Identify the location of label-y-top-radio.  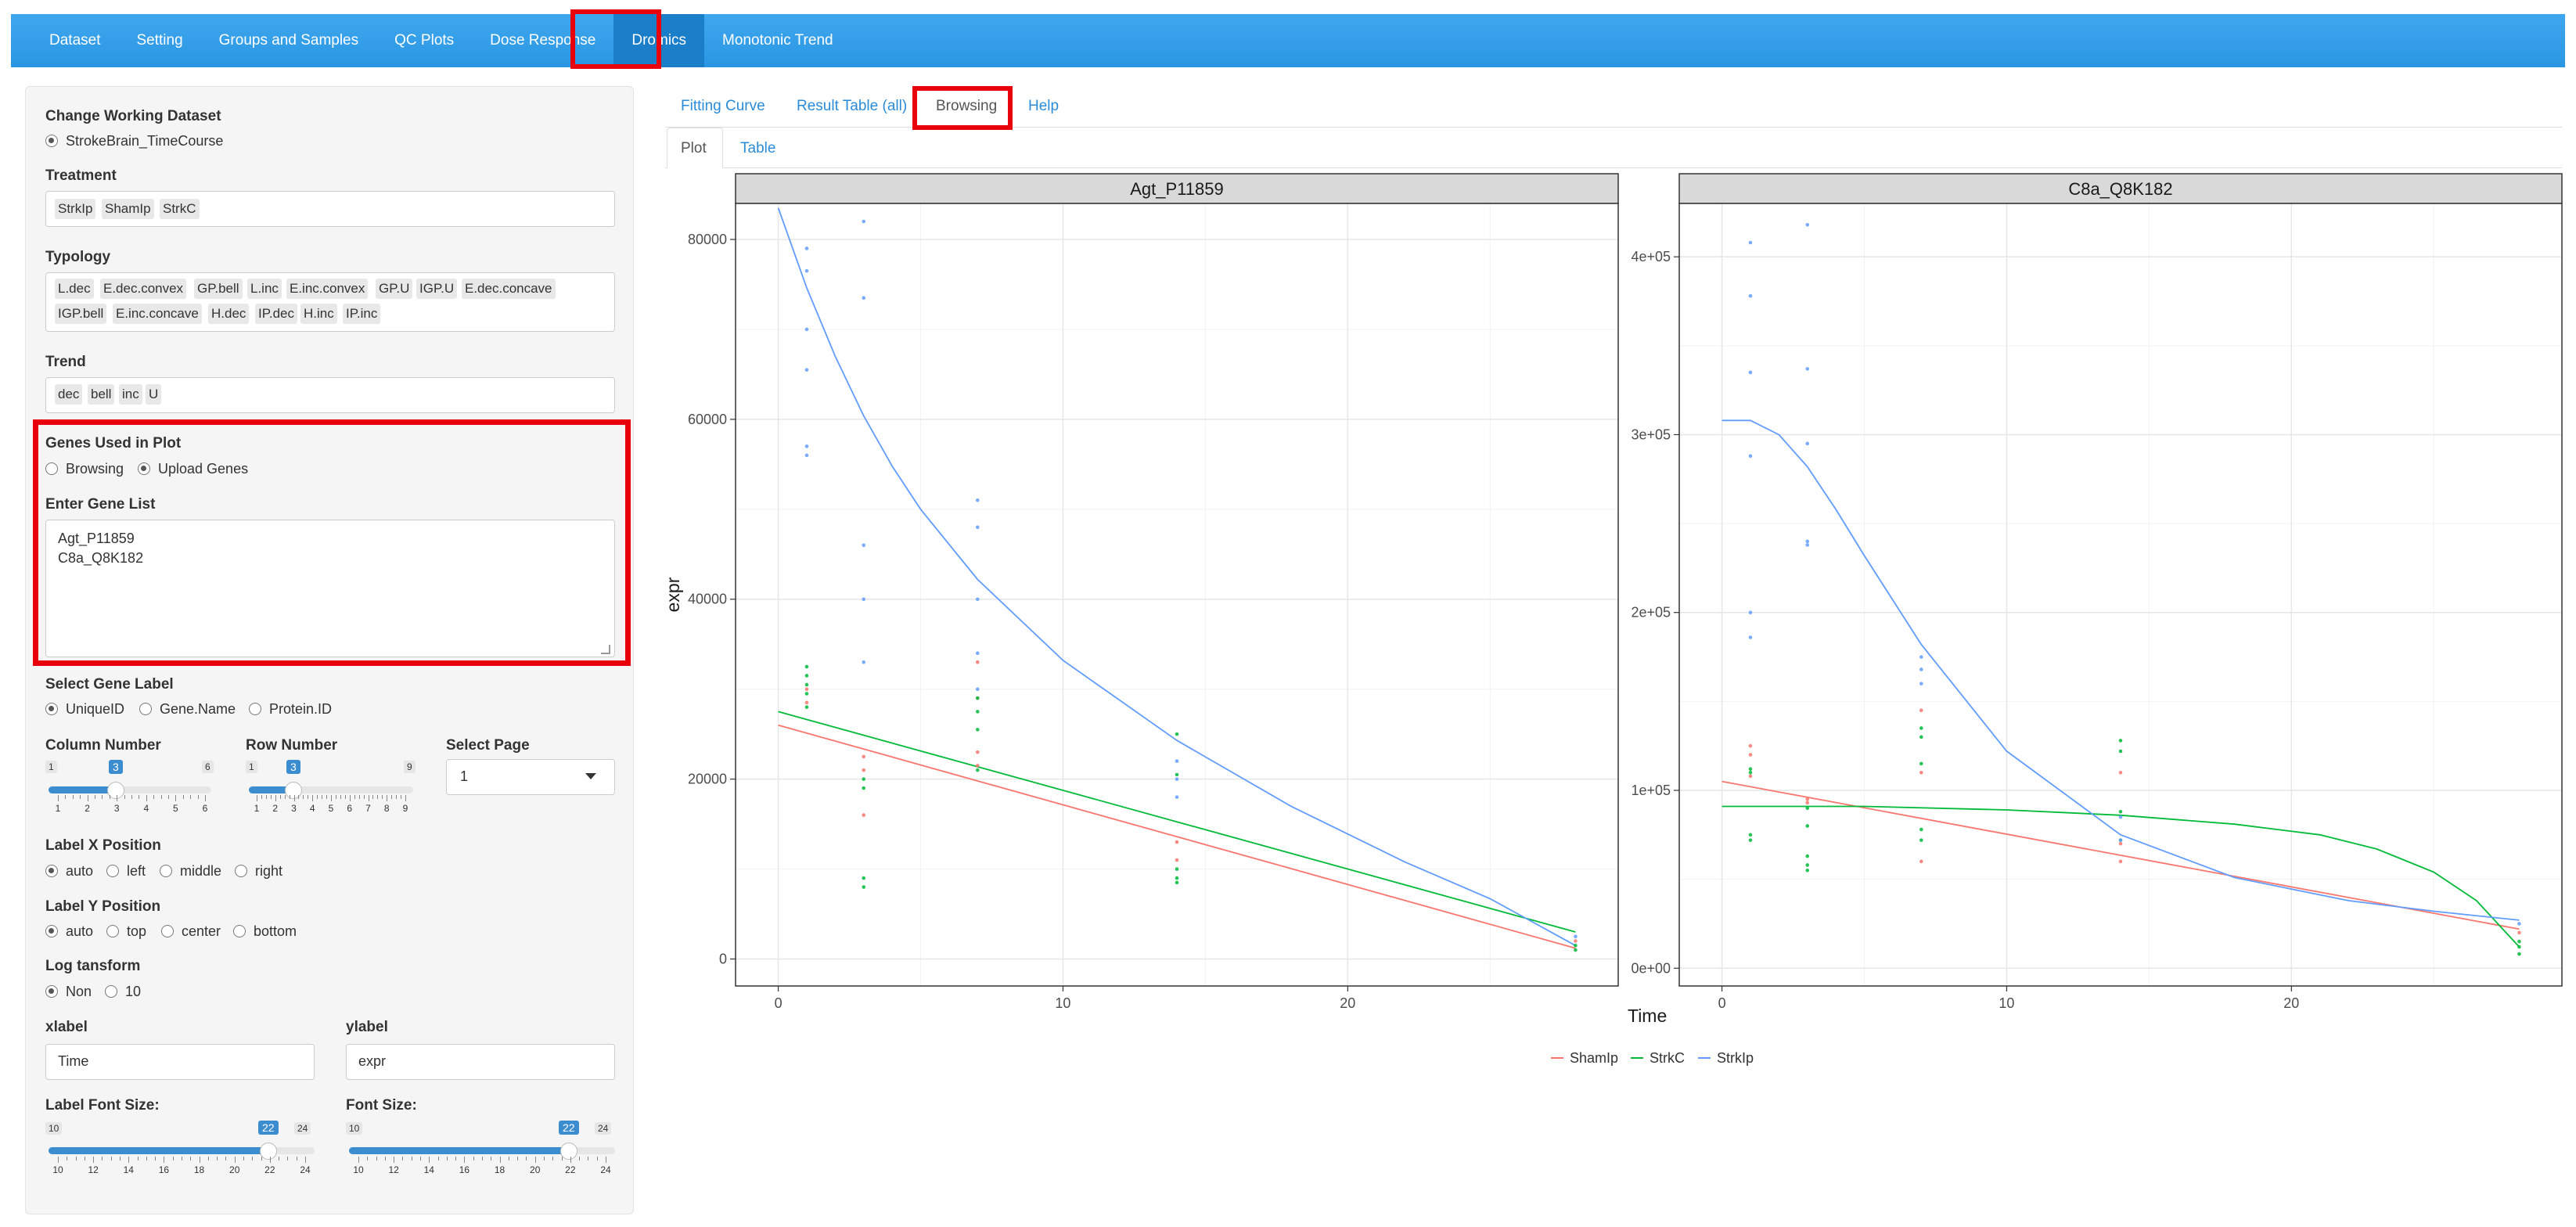
(112, 931).